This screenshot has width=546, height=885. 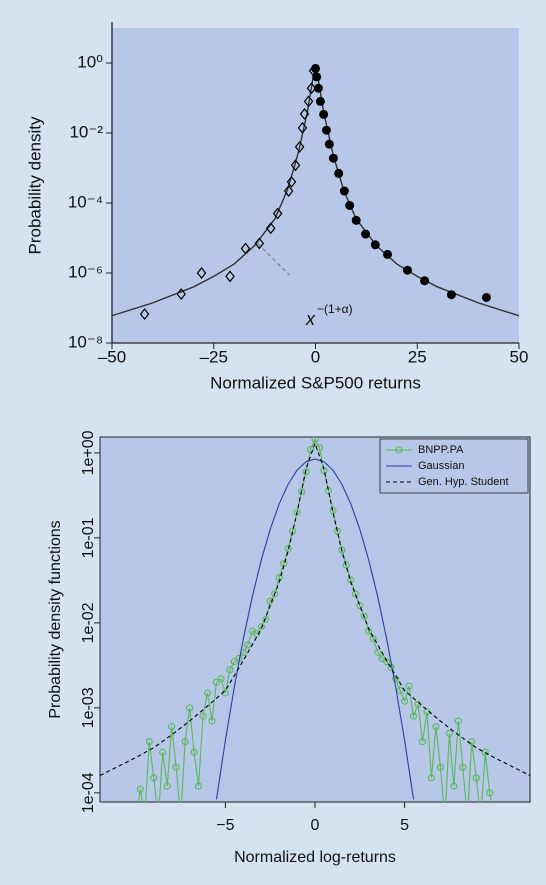 What do you see at coordinates (315, 857) in the screenshot?
I see `x-axis-label: Normalized log-returns` at bounding box center [315, 857].